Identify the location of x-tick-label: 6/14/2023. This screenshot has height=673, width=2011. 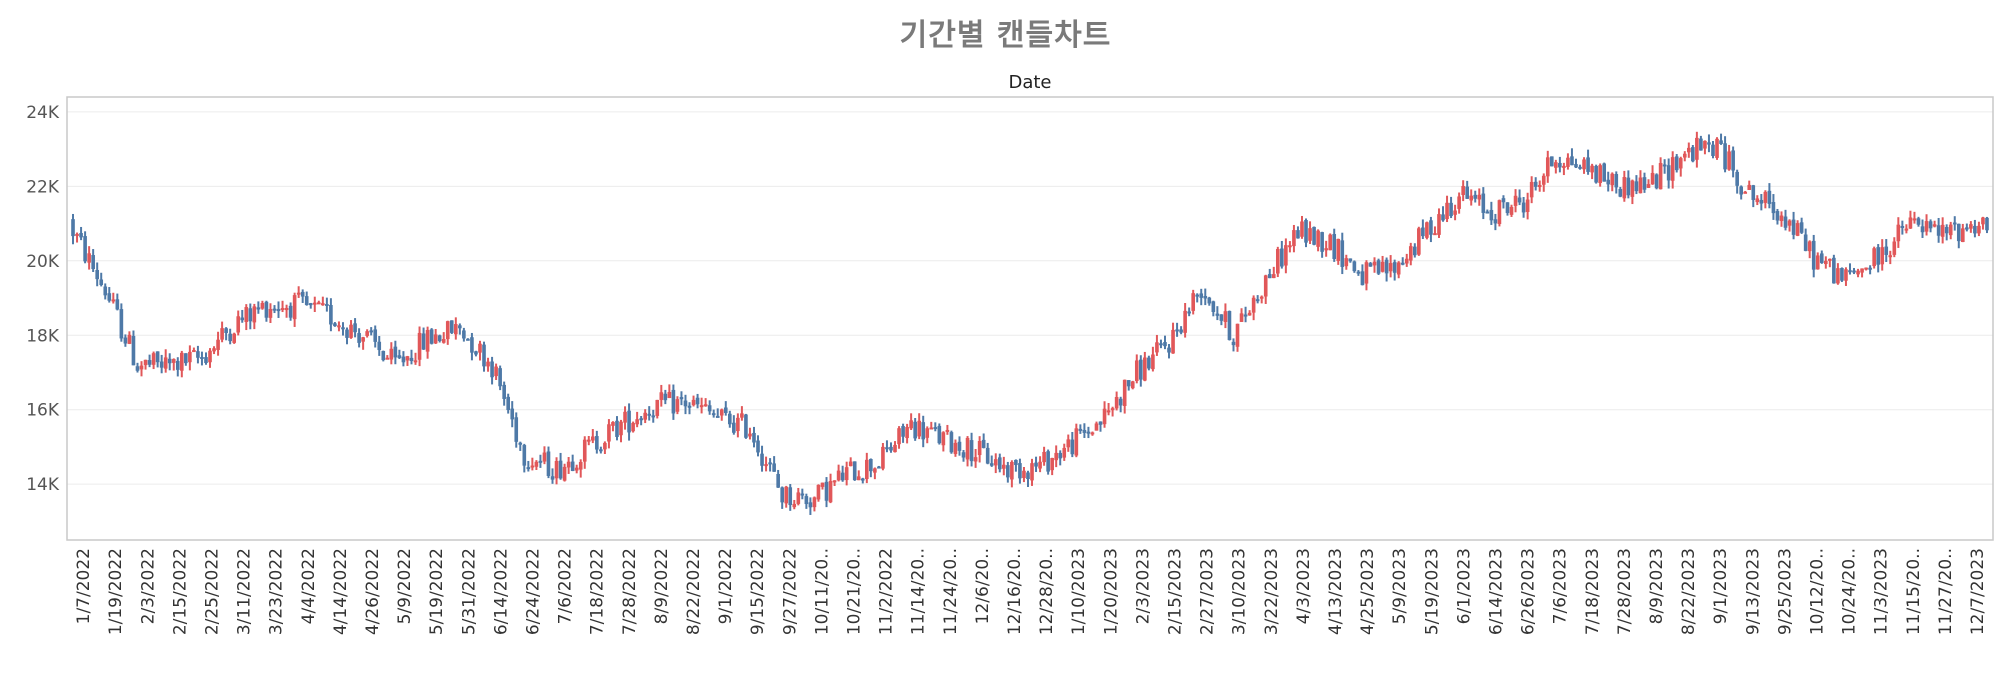
(1496, 591).